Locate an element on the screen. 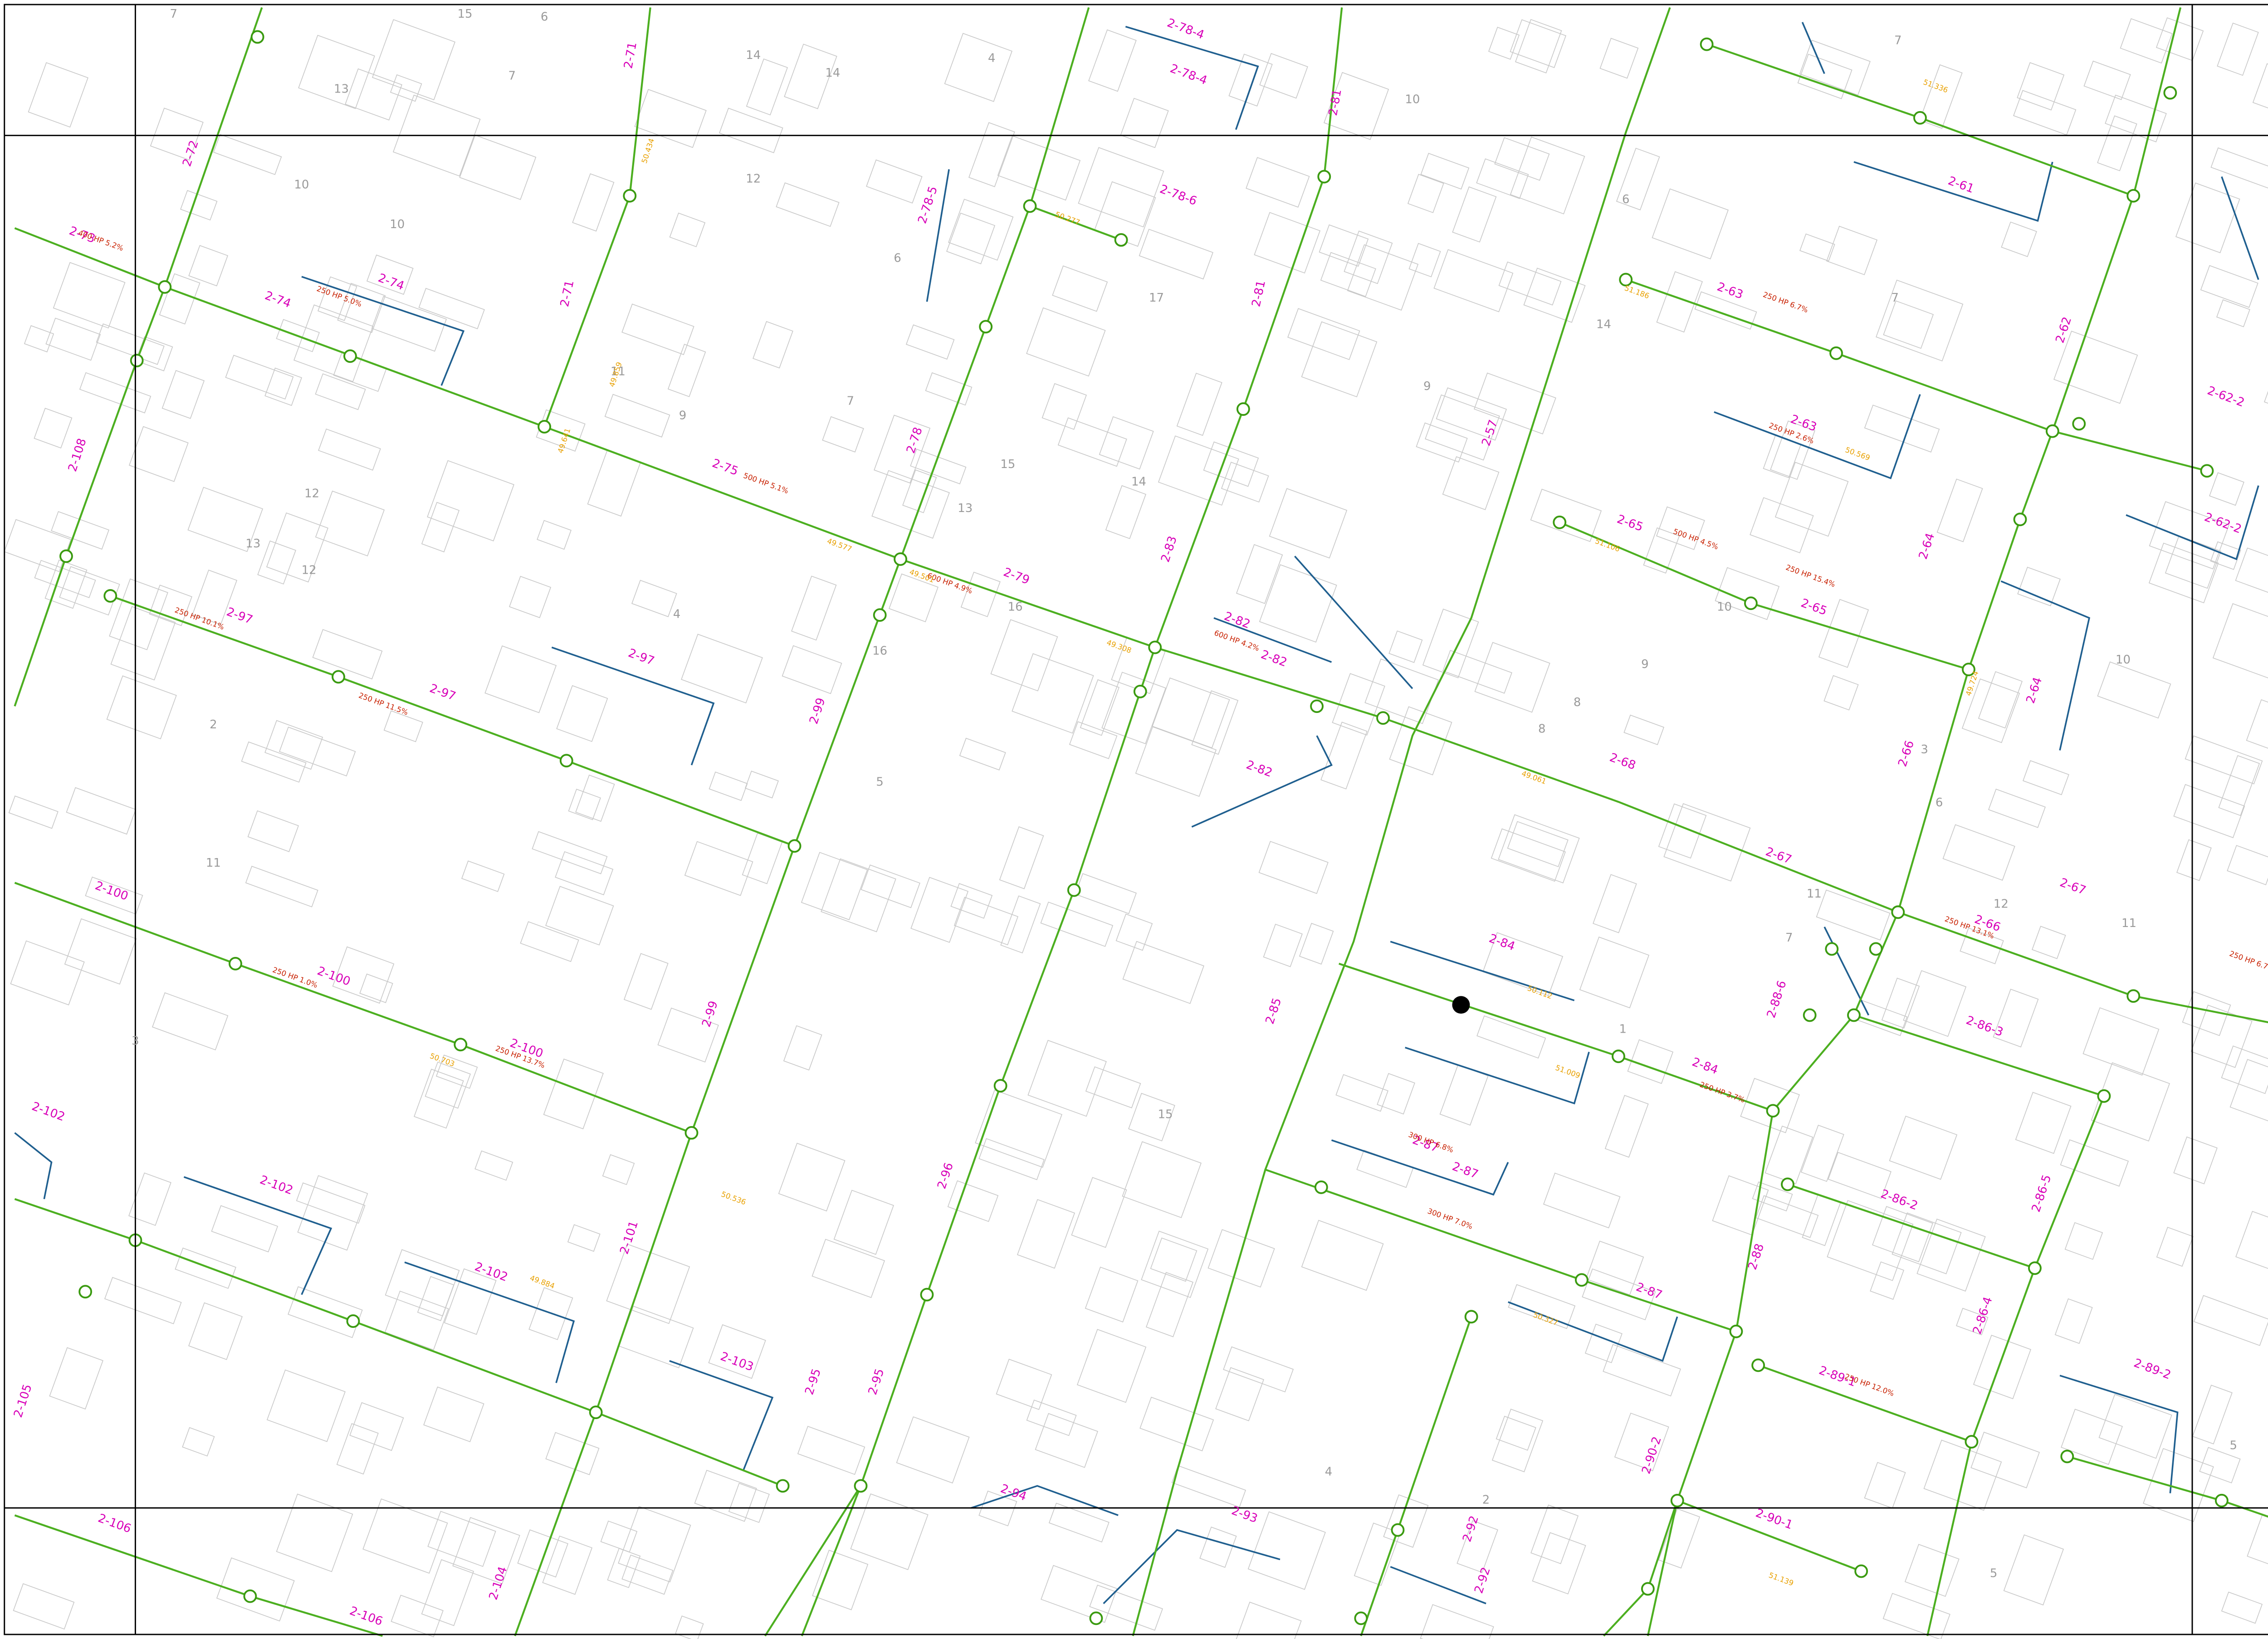  block-number: 9 is located at coordinates (1427, 386).